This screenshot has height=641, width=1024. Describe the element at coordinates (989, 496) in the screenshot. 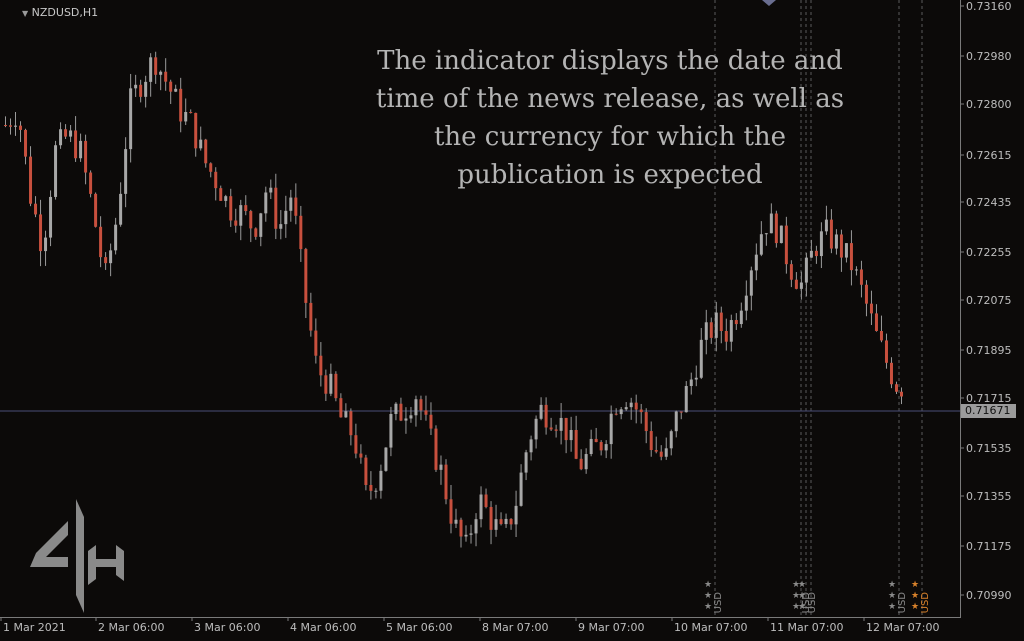

I see `price-tick-label: 0.71355` at that location.